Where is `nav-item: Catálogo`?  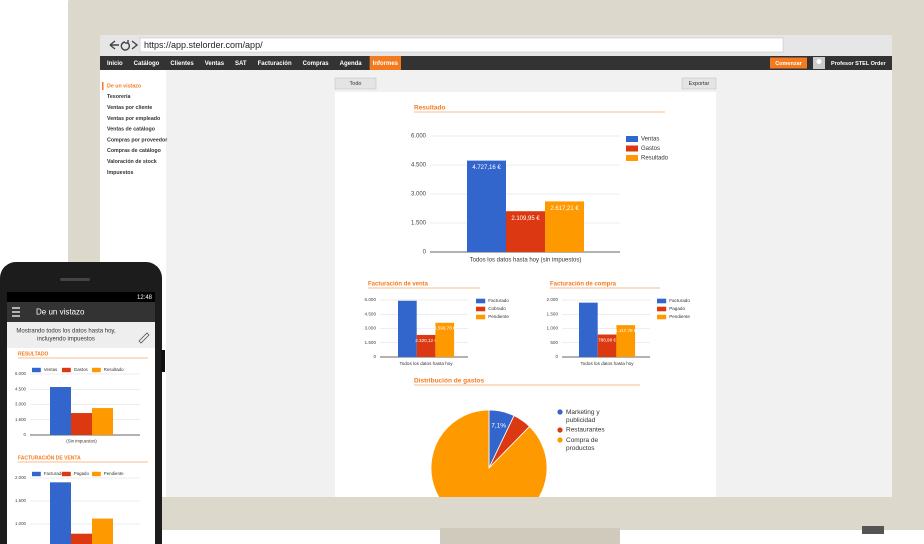 nav-item: Catálogo is located at coordinates (147, 64).